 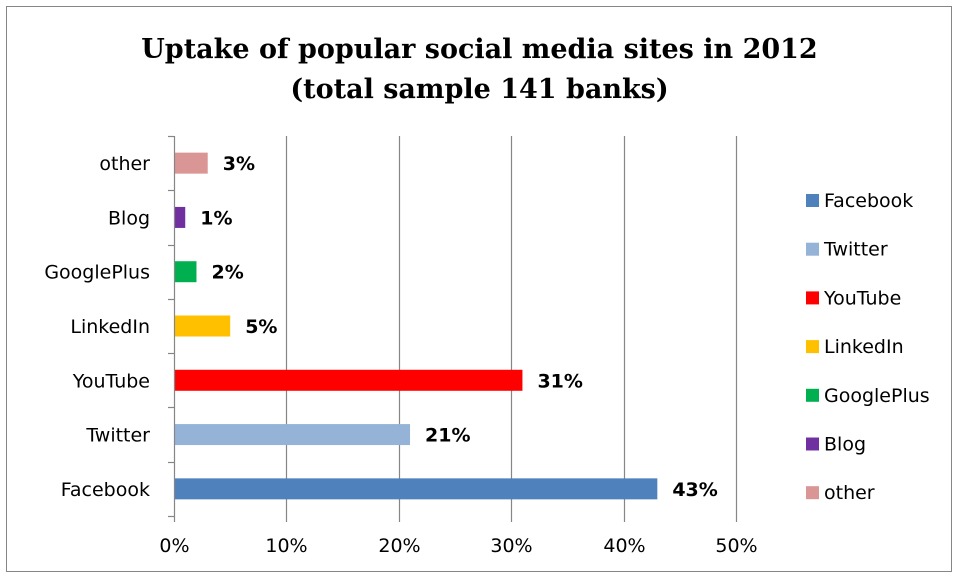 I want to click on x-tick-label: 30%, so click(x=511, y=546).